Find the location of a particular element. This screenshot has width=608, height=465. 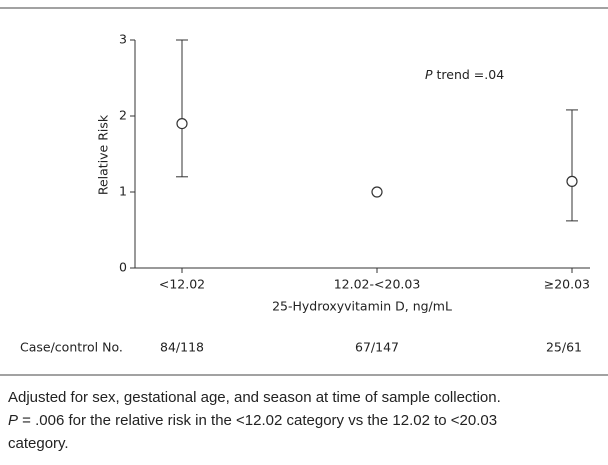

y-tick-label: 0 is located at coordinates (123, 267).